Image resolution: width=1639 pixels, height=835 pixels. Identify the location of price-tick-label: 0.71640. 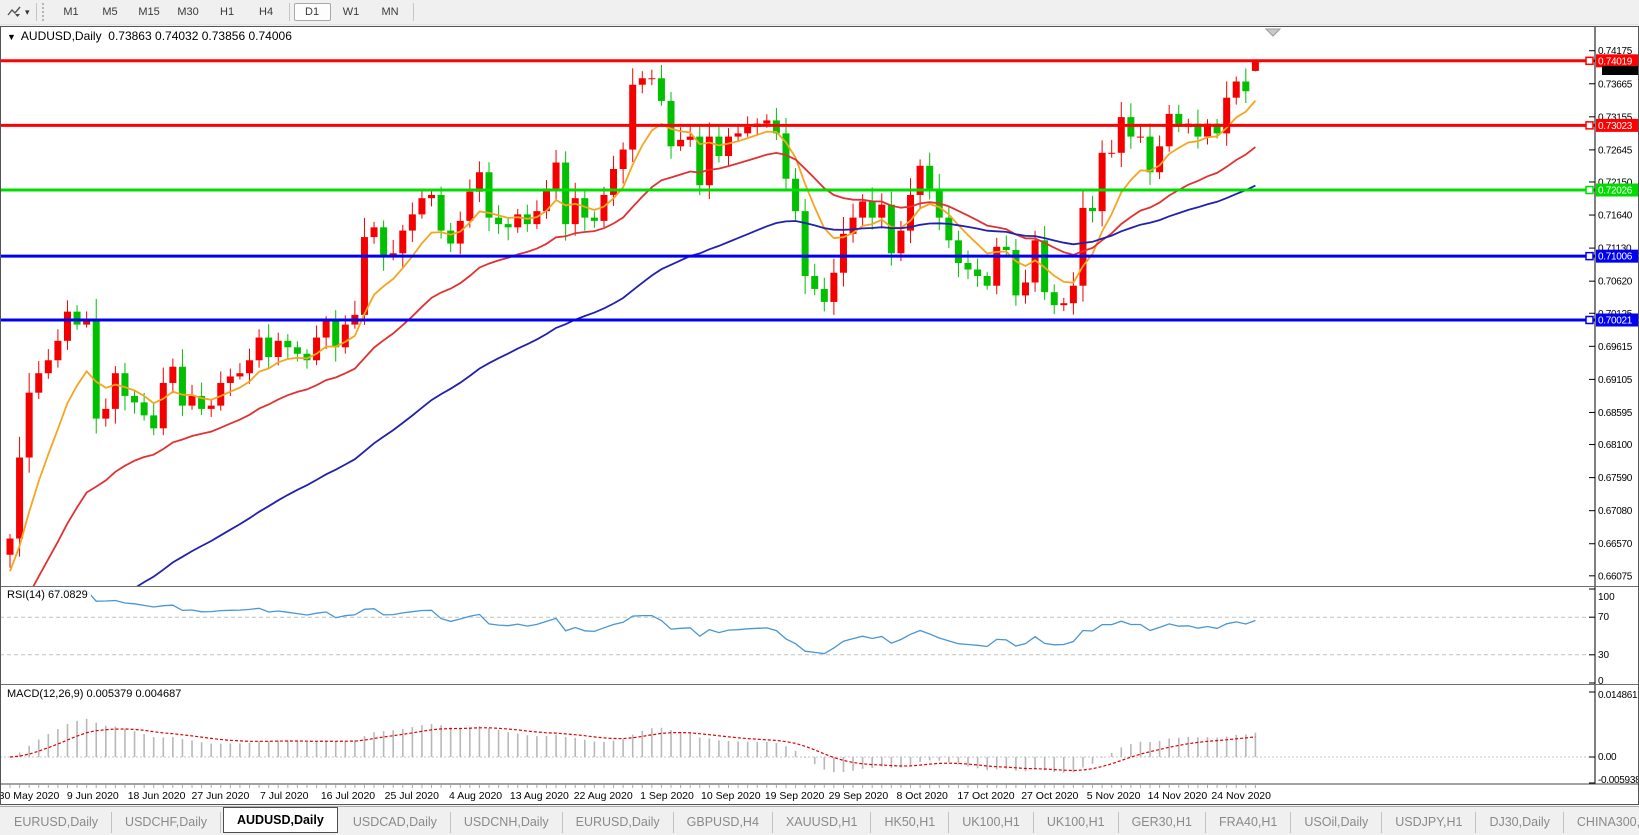
(1615, 216).